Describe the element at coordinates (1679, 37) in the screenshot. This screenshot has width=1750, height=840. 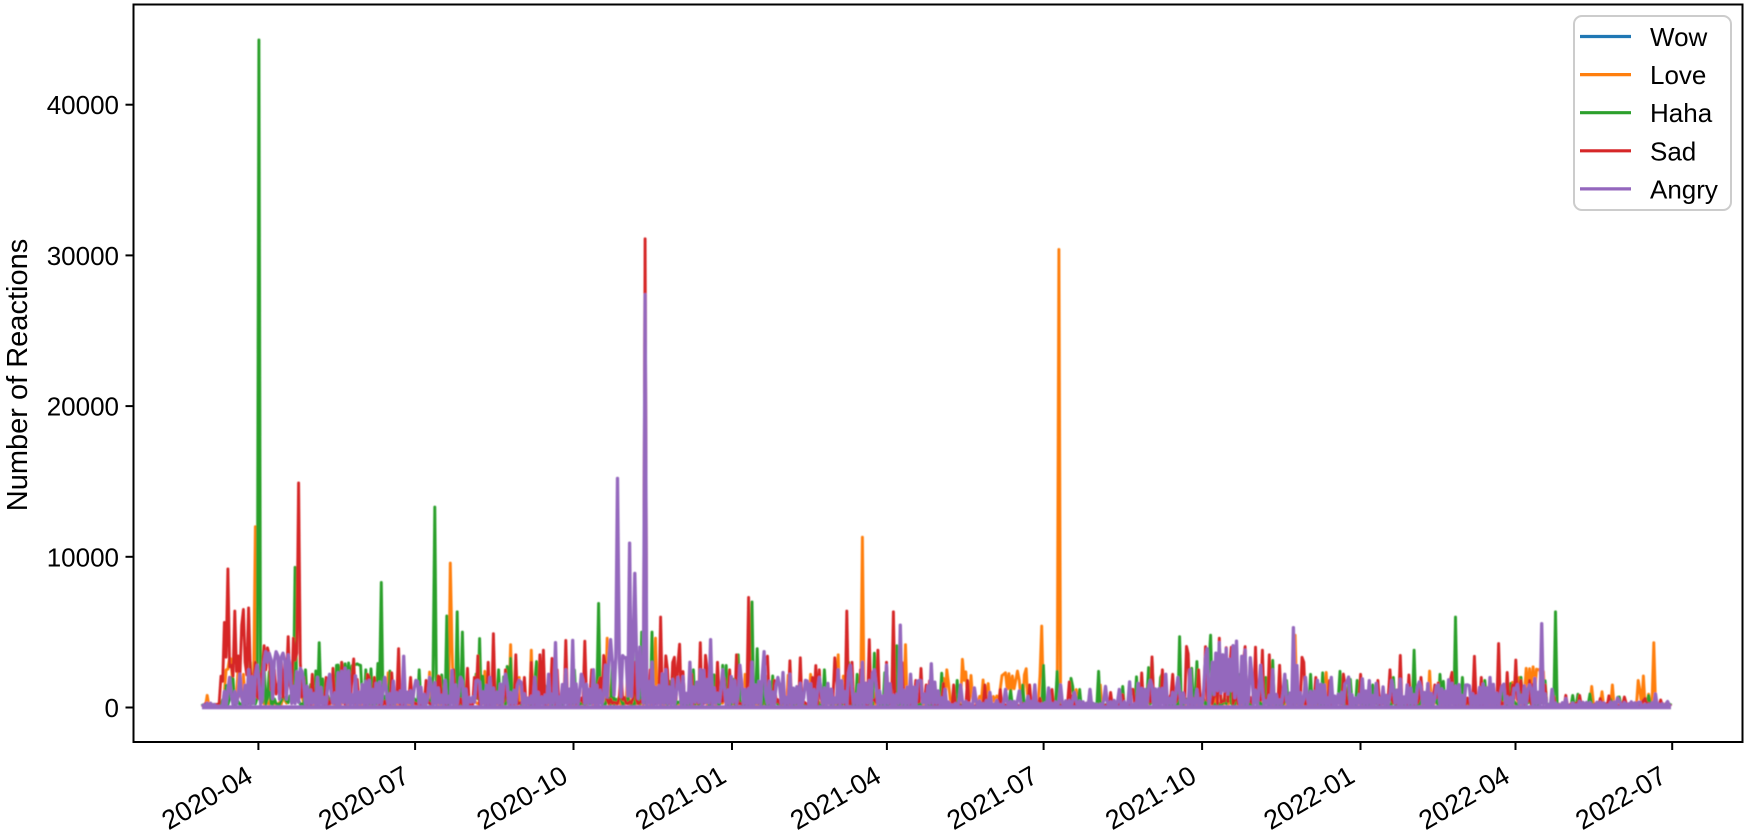
I see `svg-text: Wow` at that location.